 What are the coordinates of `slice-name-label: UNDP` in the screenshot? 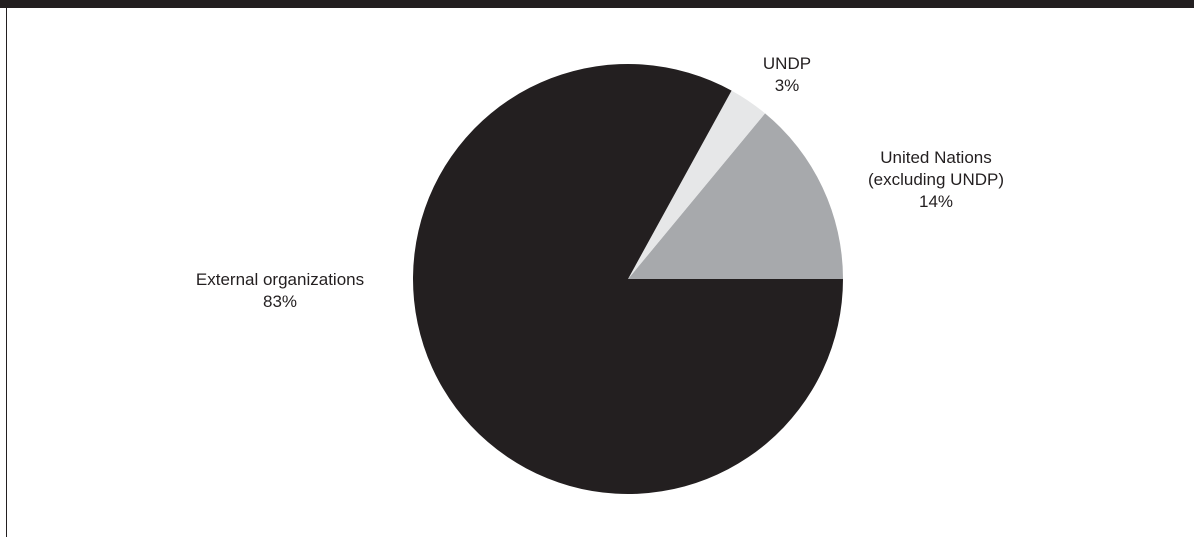 It's located at (787, 63).